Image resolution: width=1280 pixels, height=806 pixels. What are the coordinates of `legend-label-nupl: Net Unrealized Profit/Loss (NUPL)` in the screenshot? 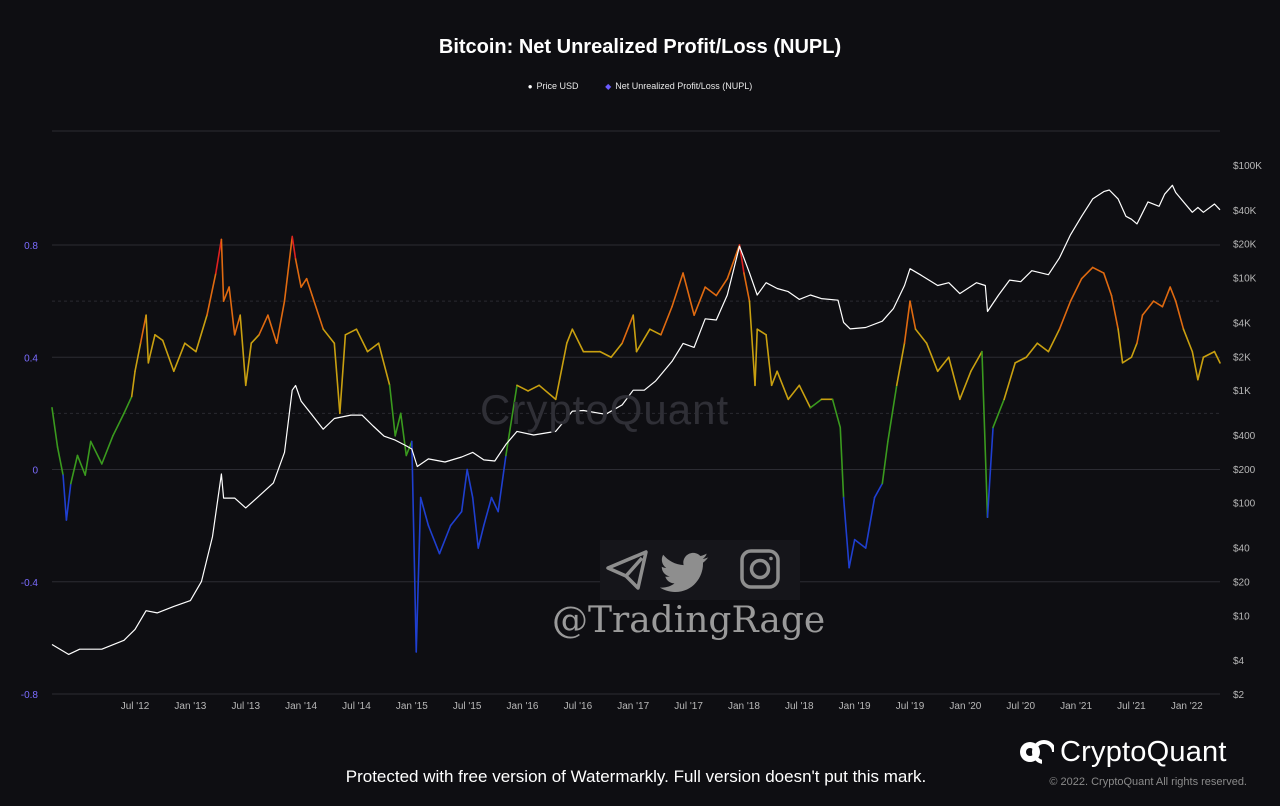 It's located at (684, 86).